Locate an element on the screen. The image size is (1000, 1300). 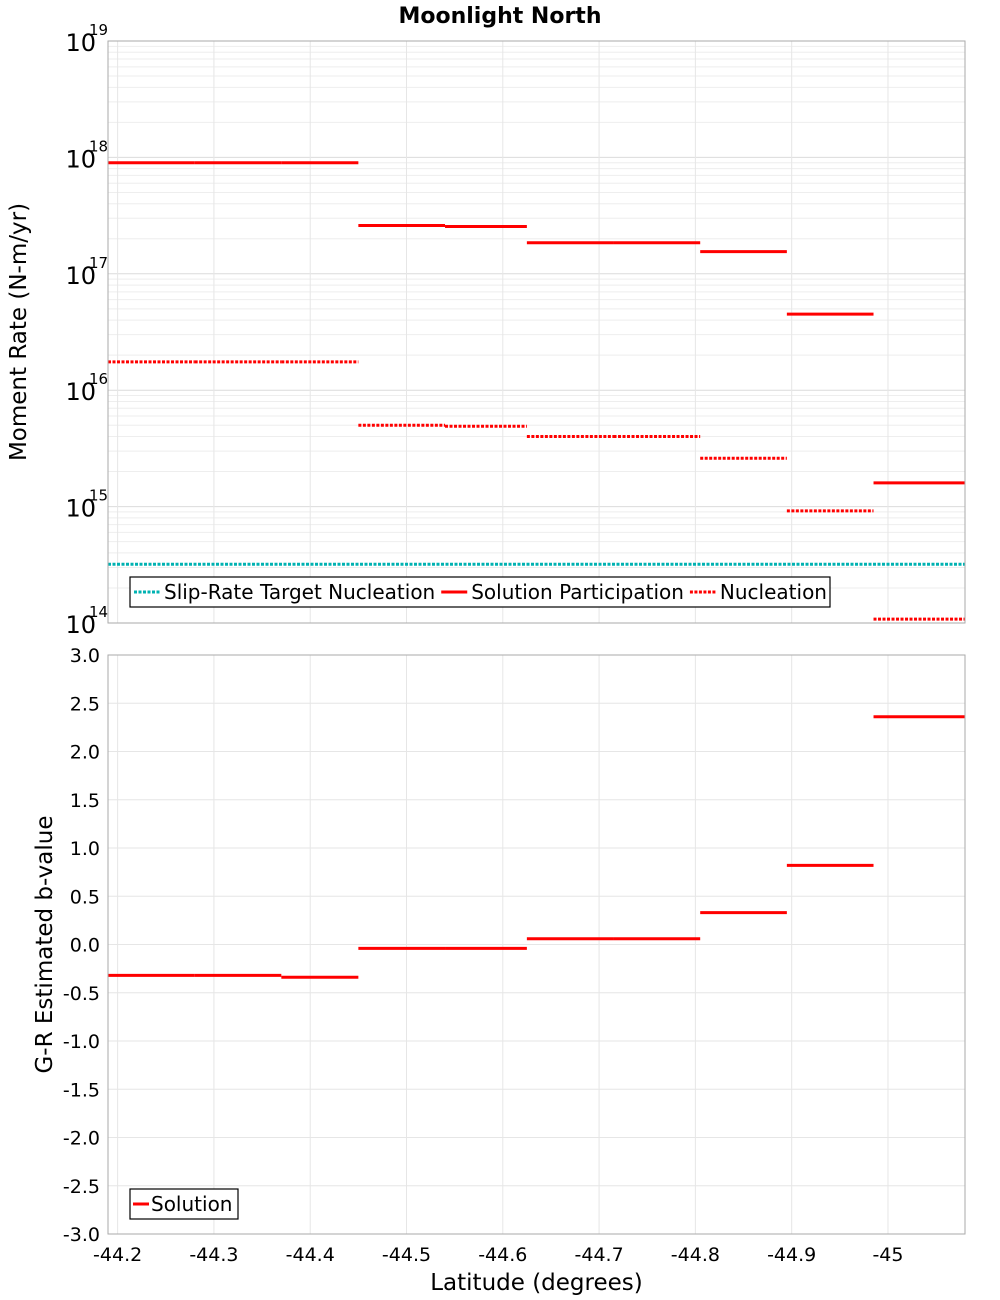
y-axis-label: G-R Estimated b-value is located at coordinates (45, 944).